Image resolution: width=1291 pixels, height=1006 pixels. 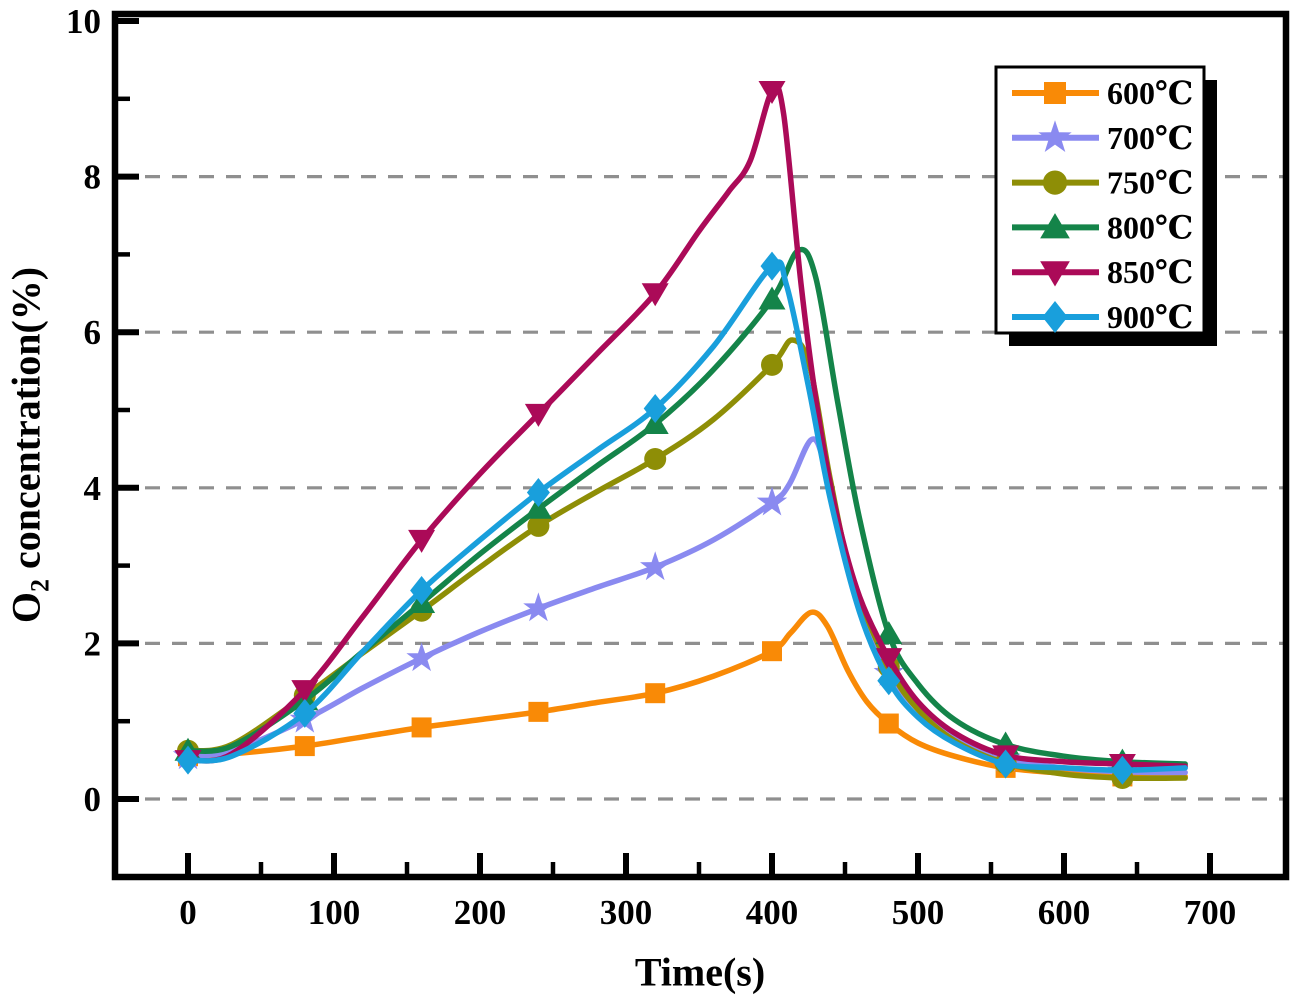 I want to click on y-axis-title: O2 concentration(%), so click(x=29, y=445).